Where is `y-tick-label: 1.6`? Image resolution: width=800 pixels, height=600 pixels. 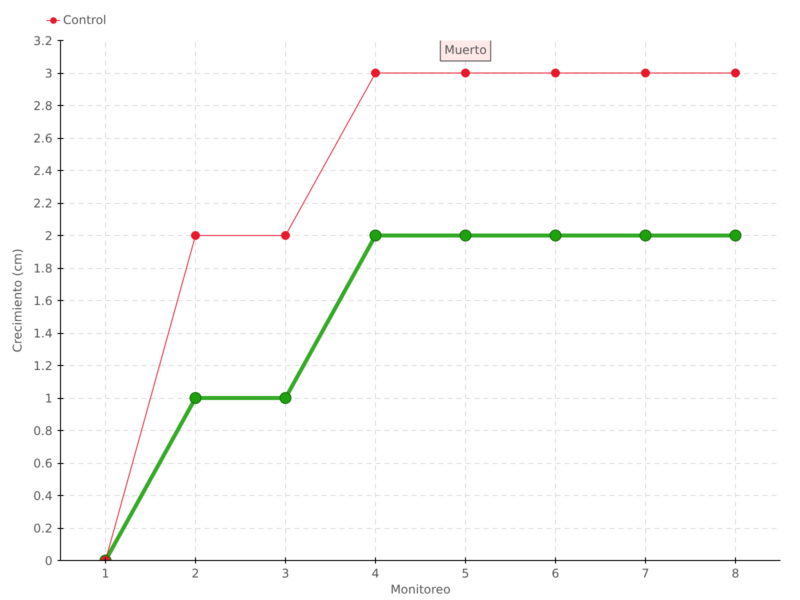
y-tick-label: 1.6 is located at coordinates (43, 301).